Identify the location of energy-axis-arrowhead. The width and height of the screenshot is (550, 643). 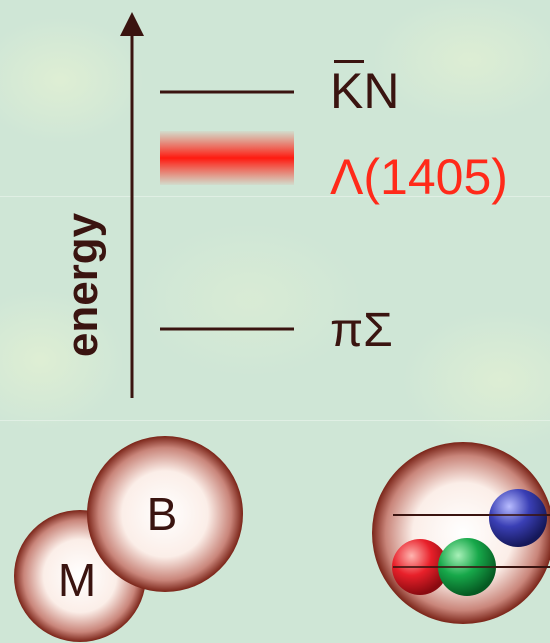
(132, 24).